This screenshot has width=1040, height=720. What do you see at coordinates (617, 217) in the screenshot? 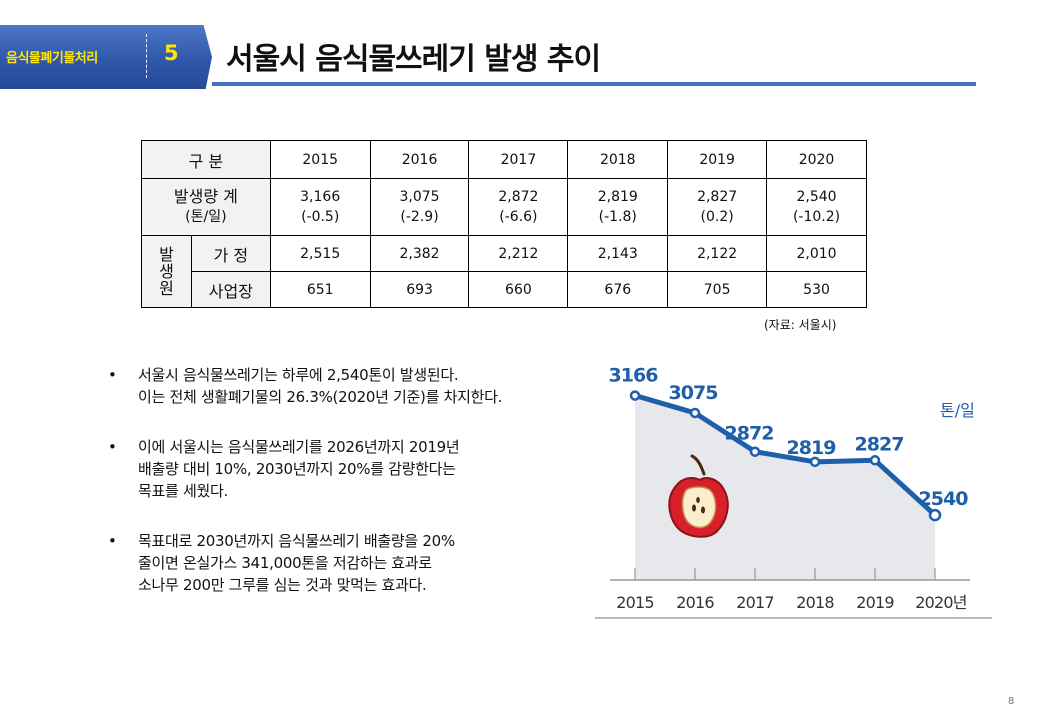
I see `total-change: (-1.8)` at bounding box center [617, 217].